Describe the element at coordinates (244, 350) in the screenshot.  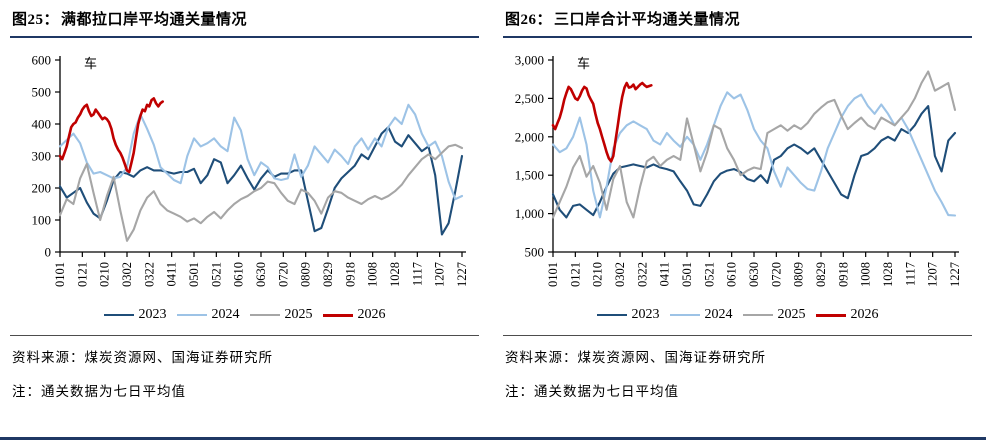
I see `figure-25-source: 资料来源：煤炭资源网、国海证券研究所` at that location.